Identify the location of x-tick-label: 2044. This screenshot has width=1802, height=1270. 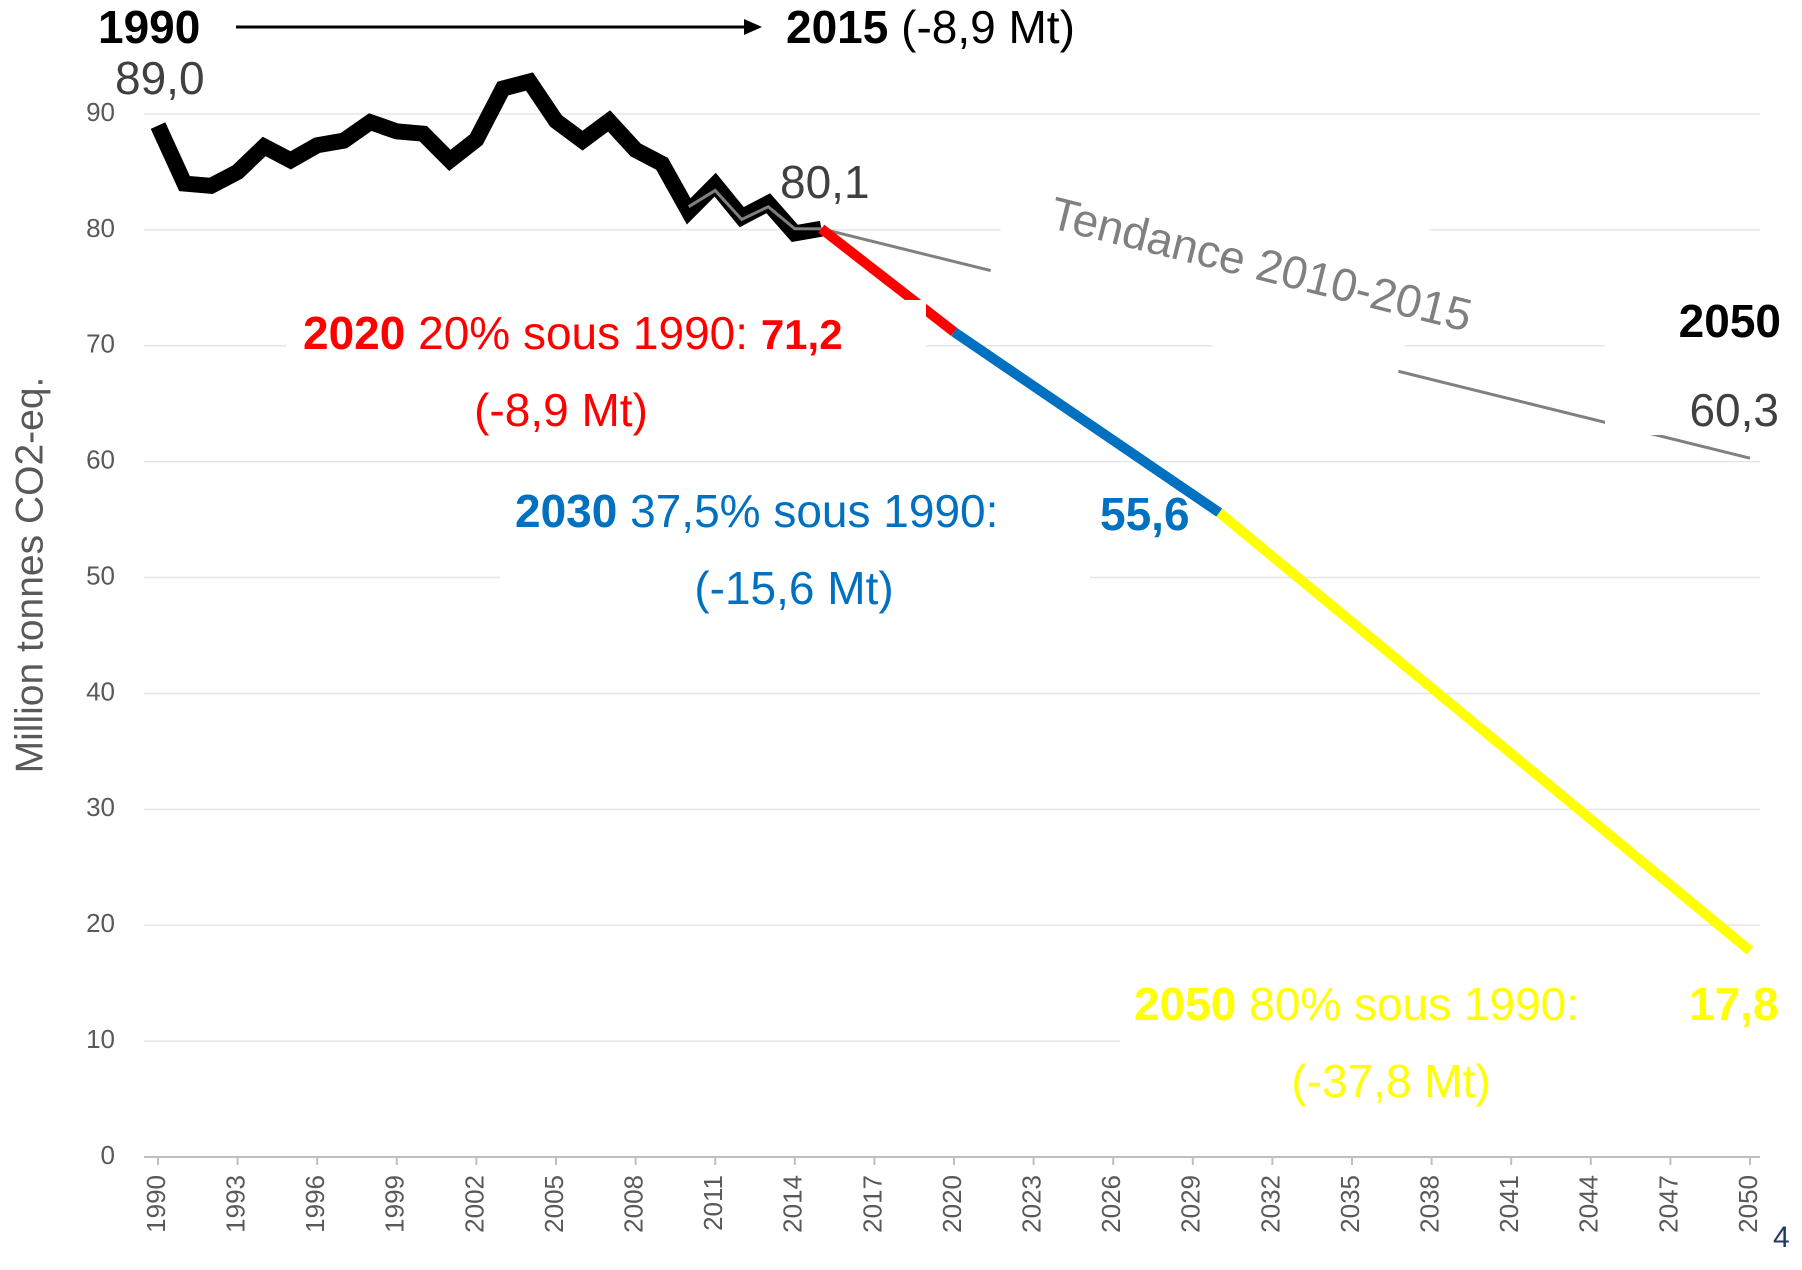
(1589, 1204).